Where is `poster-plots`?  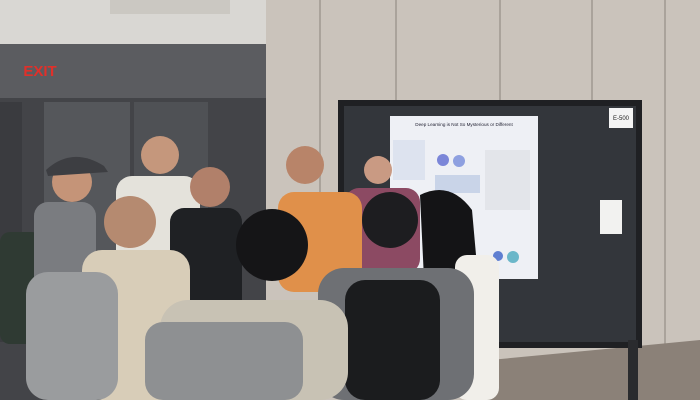 poster-plots is located at coordinates (507, 180).